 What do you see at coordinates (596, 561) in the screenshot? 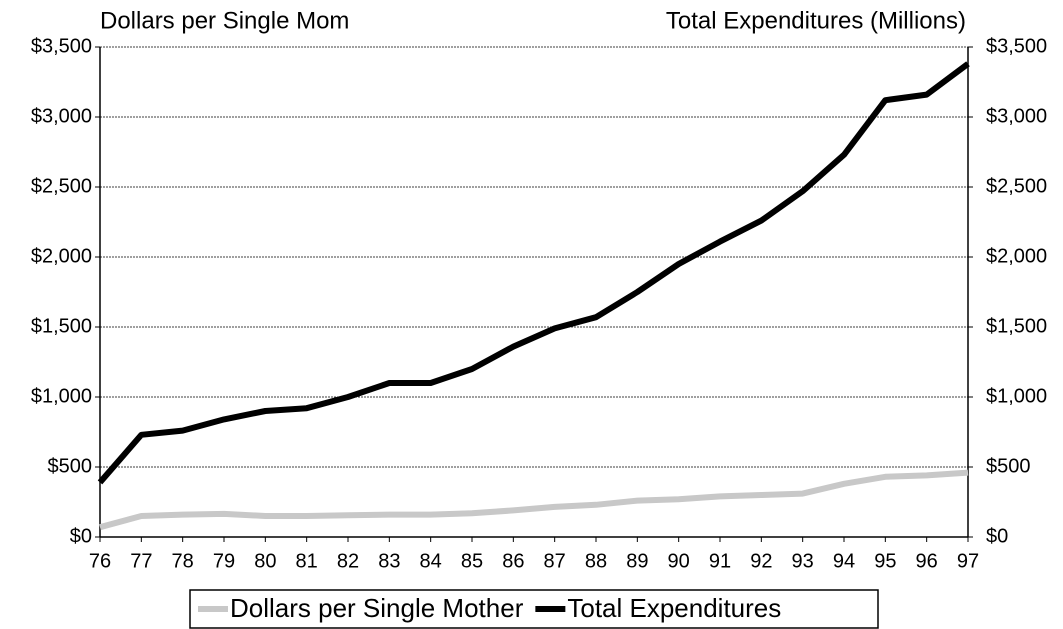
I see `x-tick-label: 88` at bounding box center [596, 561].